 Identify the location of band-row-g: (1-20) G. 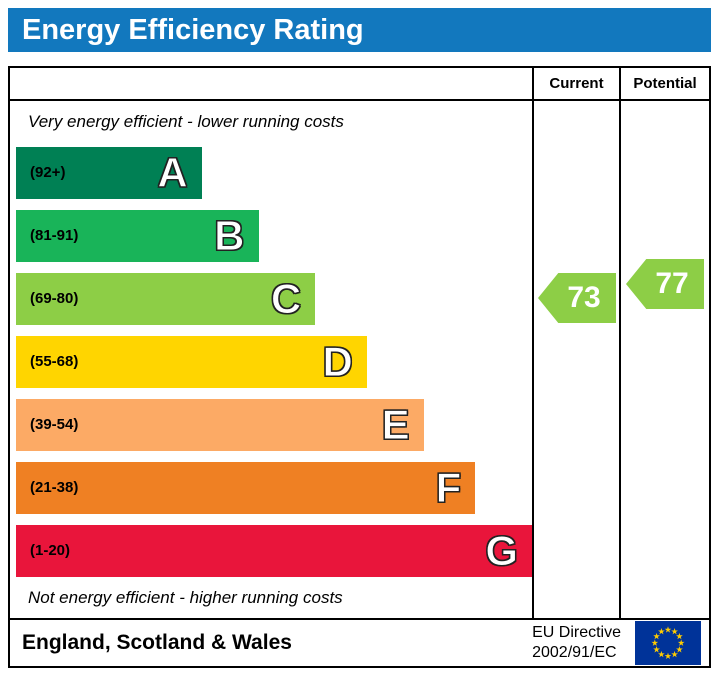
(274, 550).